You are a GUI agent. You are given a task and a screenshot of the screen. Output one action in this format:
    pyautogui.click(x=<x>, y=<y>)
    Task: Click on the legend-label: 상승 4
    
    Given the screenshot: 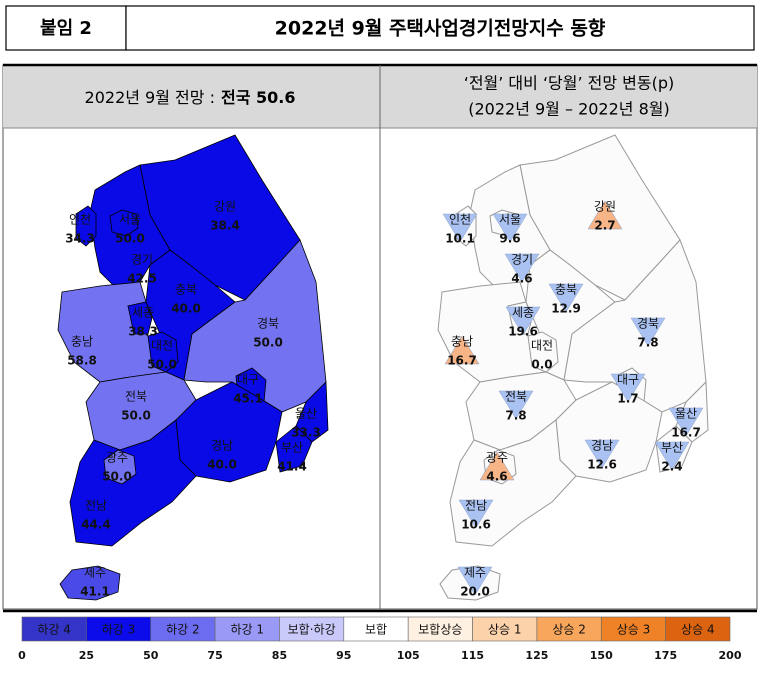 What is the action you would take?
    pyautogui.click(x=698, y=630)
    